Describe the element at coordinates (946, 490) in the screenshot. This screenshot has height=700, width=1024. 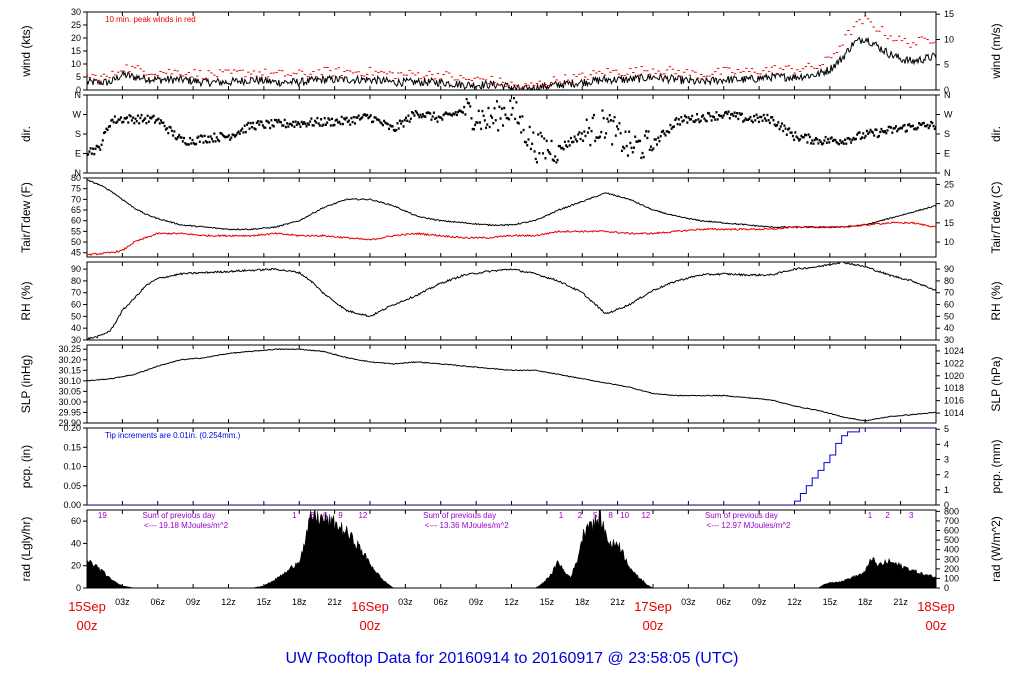
I see `right-tick-label: 1` at that location.